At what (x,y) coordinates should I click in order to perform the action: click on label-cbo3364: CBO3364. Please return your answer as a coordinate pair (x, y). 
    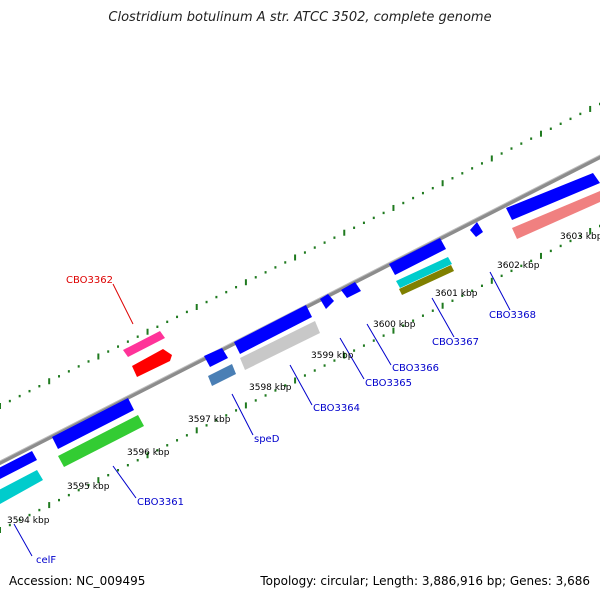
    Looking at the image, I should click on (336, 408).